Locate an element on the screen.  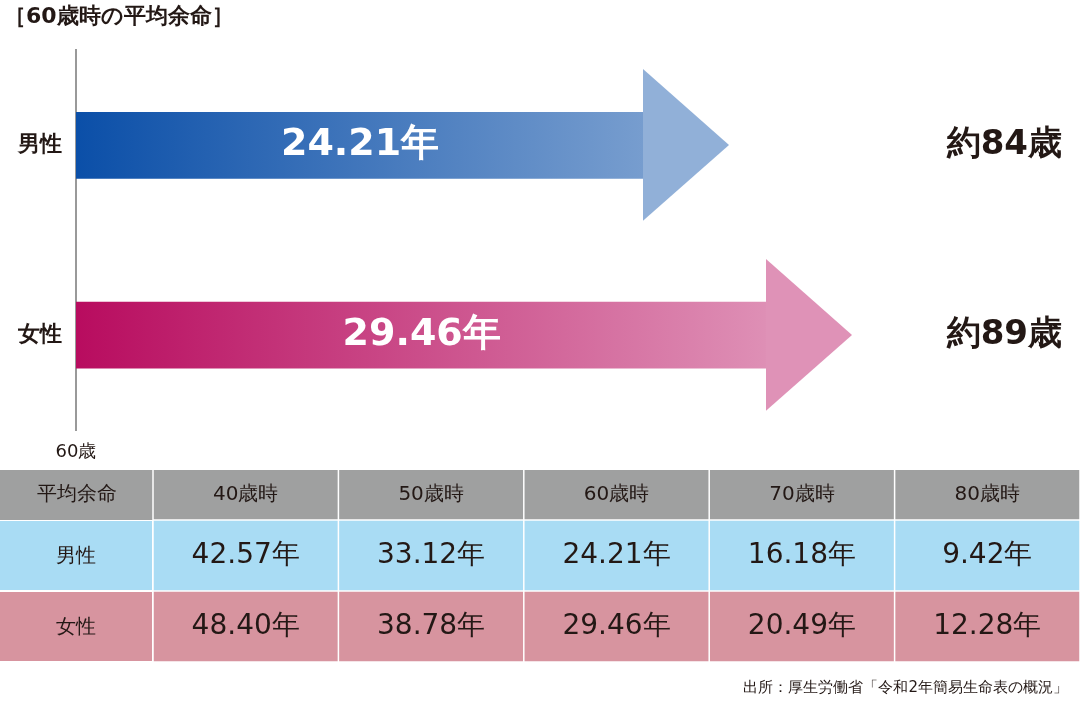
x-tick-label: 70歳時 is located at coordinates (802, 493).